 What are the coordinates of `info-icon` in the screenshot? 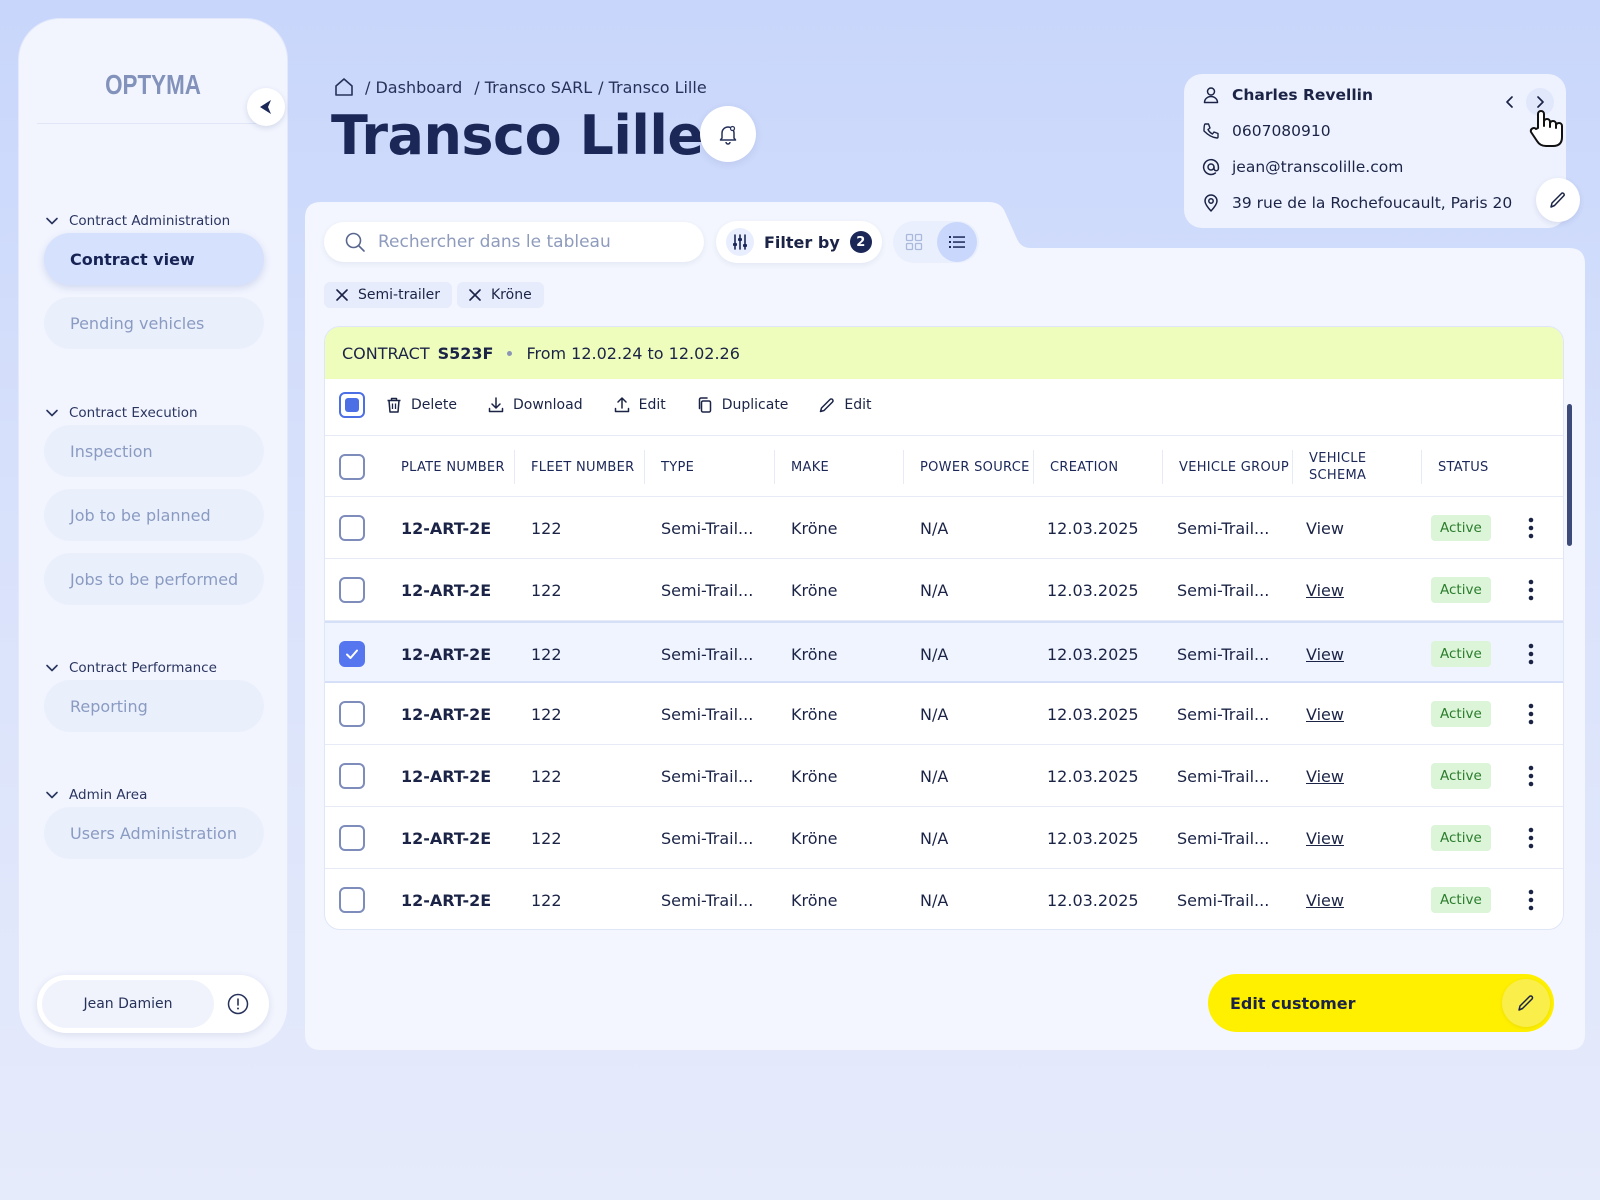 It's located at (238, 1004).